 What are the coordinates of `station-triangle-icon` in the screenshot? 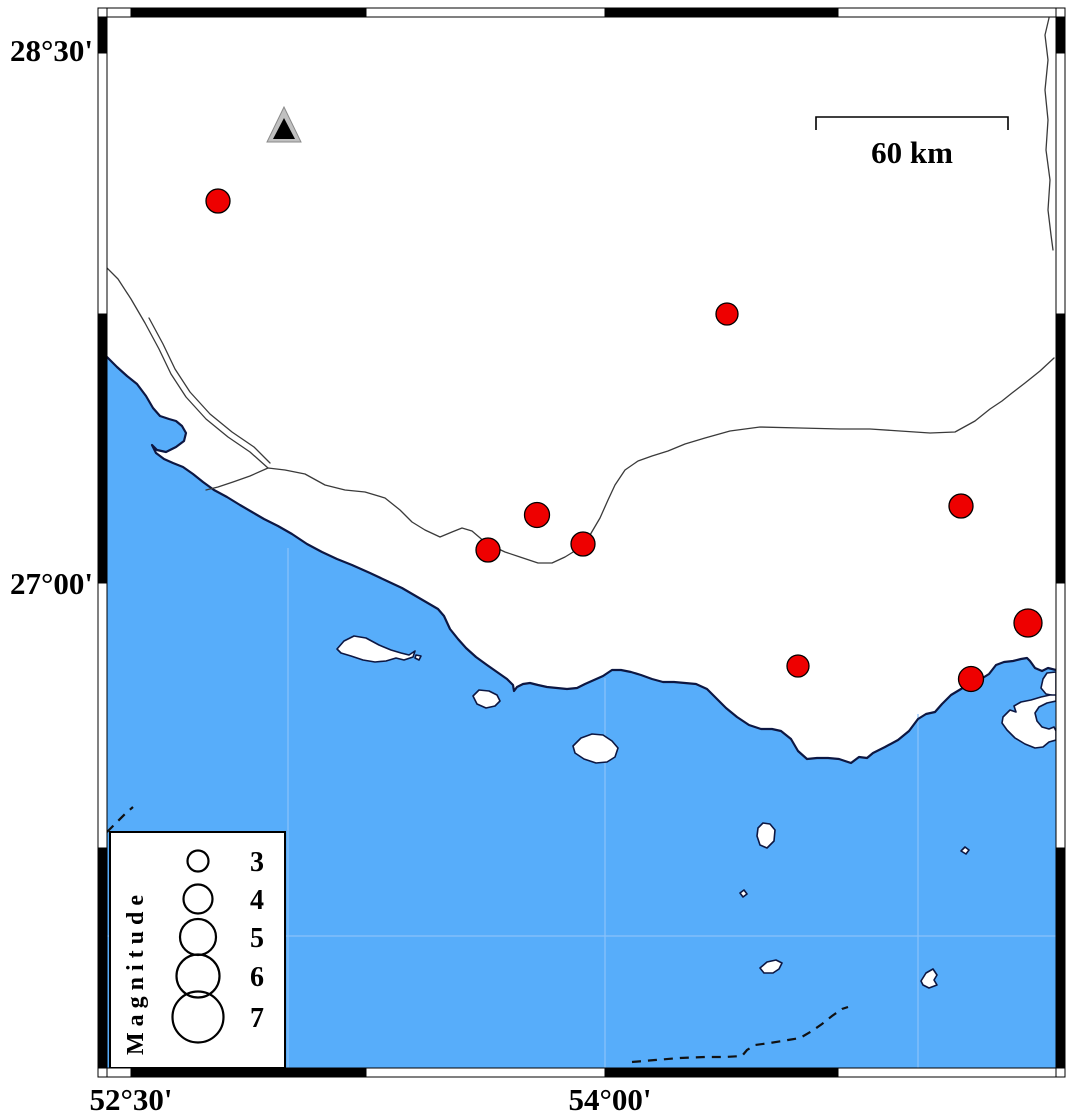 It's located at (284, 124).